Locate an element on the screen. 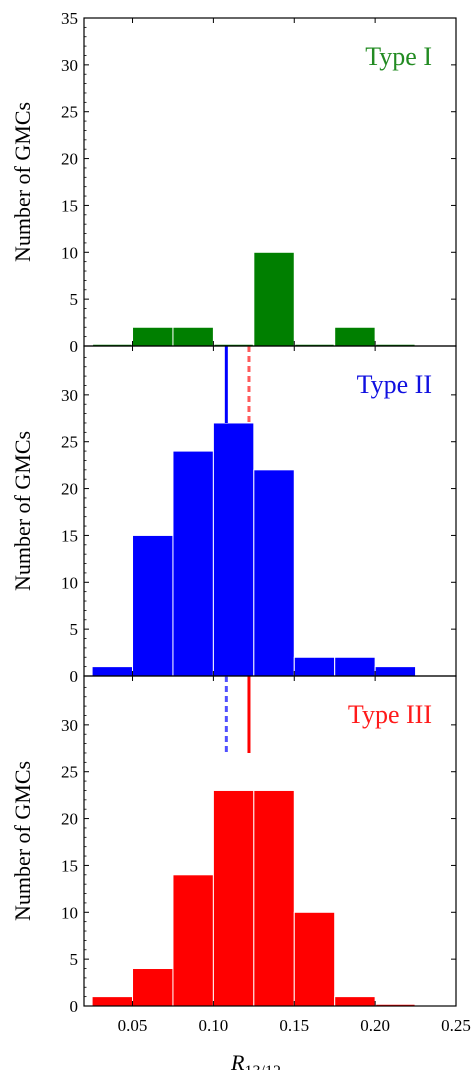 The image size is (474, 1070). x-tick-label: 0.05 is located at coordinates (133, 1025).